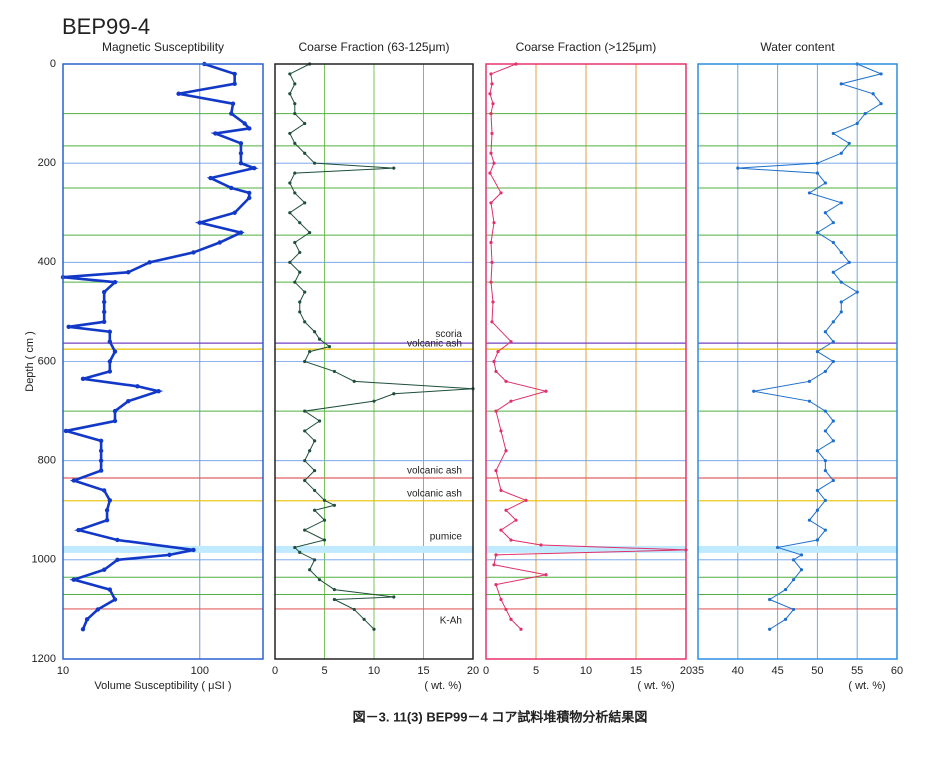  Describe the element at coordinates (451, 621) in the screenshot. I see `annotation-label: K-Ah` at that location.